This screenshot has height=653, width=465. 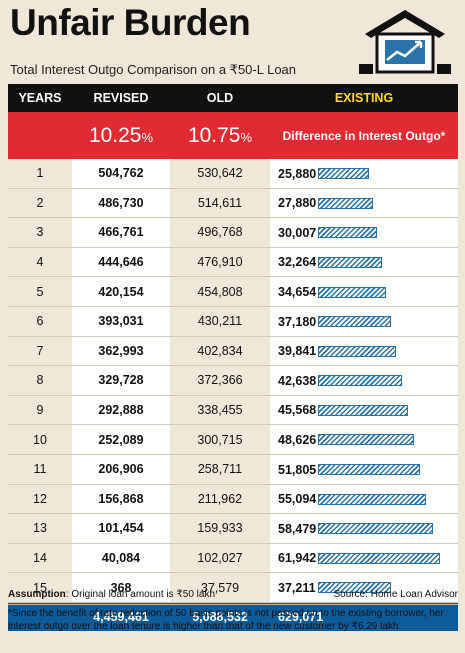 What do you see at coordinates (40, 292) in the screenshot?
I see `year-cell: 5` at bounding box center [40, 292].